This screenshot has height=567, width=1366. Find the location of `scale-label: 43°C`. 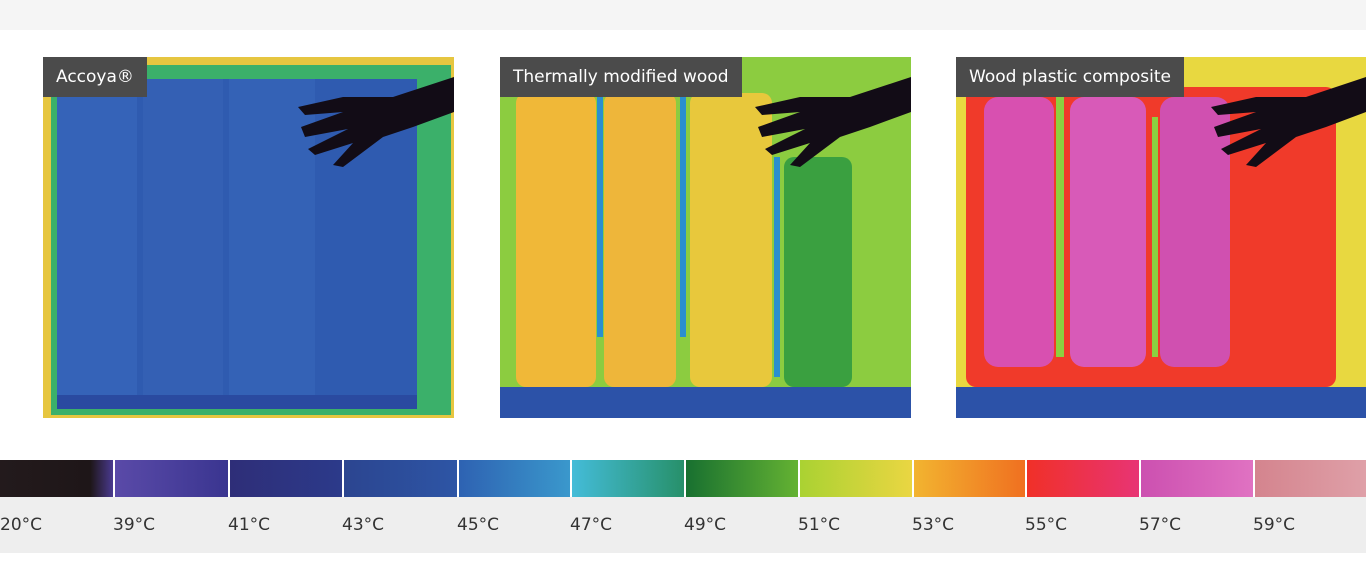

scale-label: 43°C is located at coordinates (363, 525).